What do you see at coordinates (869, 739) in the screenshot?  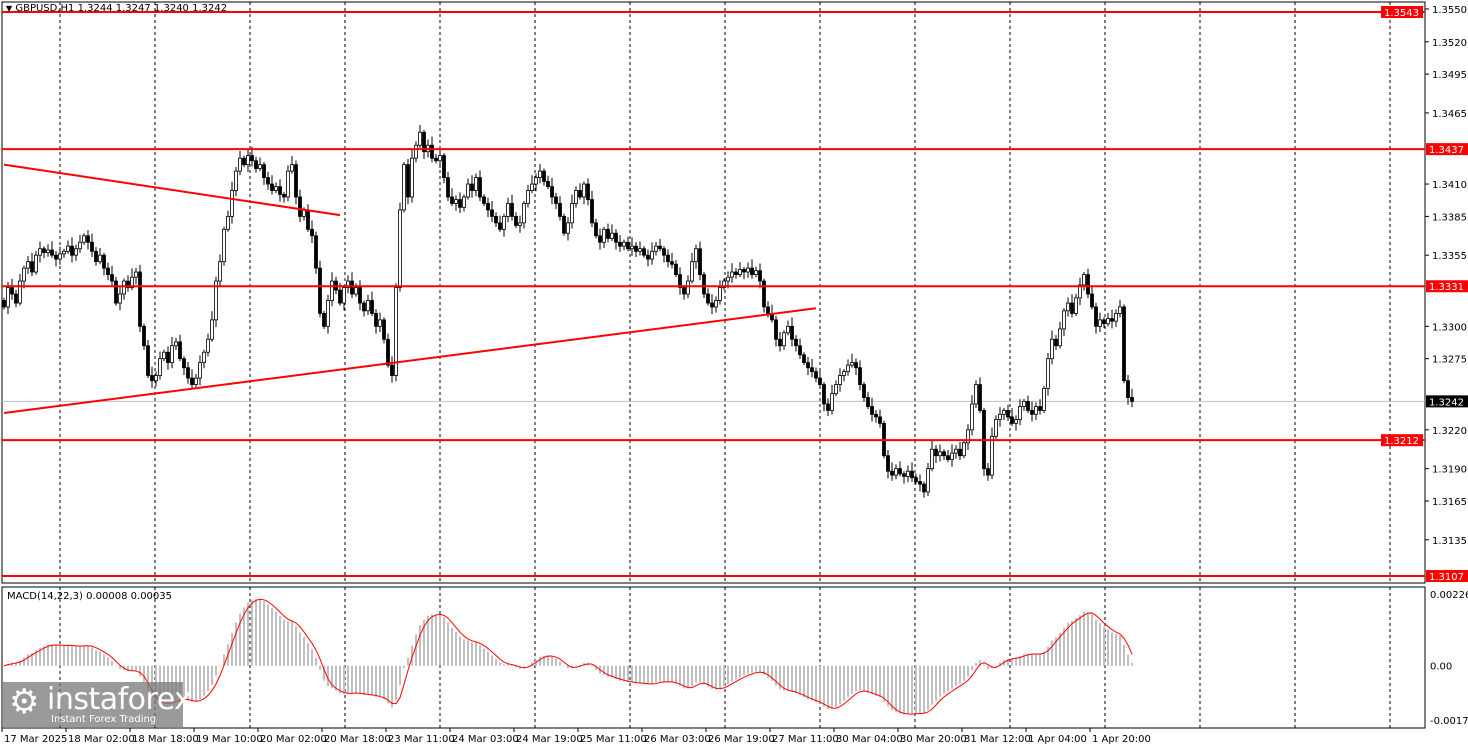 I see `time-axis-label: 30 Mar 04:00` at bounding box center [869, 739].